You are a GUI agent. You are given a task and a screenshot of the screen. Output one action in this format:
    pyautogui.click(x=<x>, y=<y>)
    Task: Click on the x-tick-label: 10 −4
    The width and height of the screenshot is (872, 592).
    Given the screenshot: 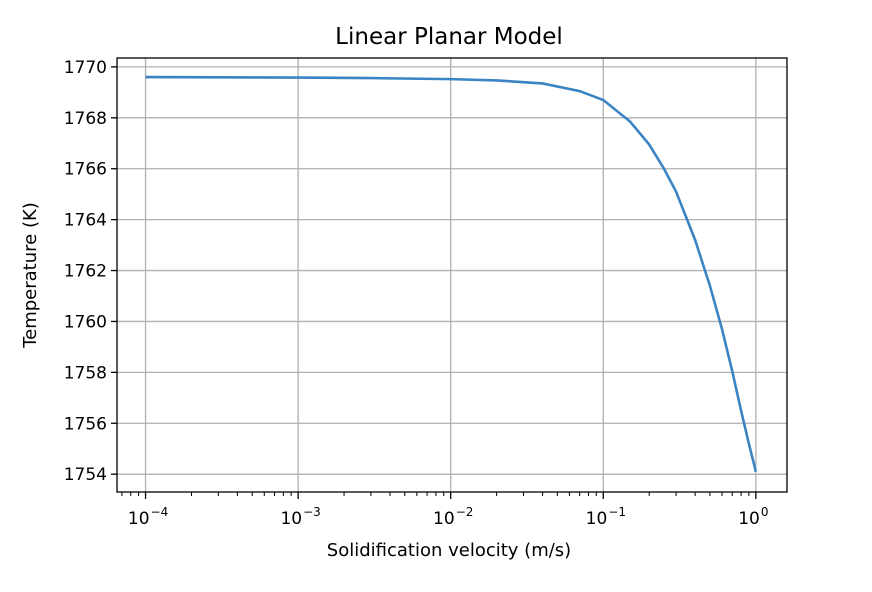 What is the action you would take?
    pyautogui.click(x=148, y=517)
    